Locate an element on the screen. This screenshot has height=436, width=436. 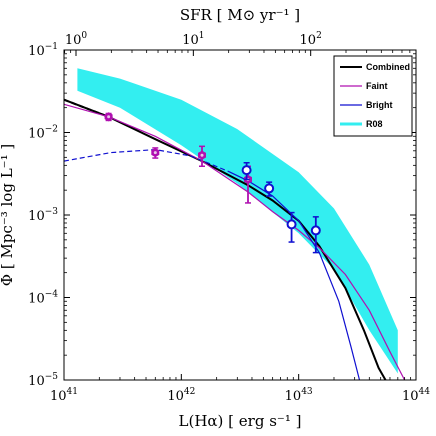
top-axis-title: SFR [ M⊙ yr⁻¹ ] is located at coordinates (240, 15).